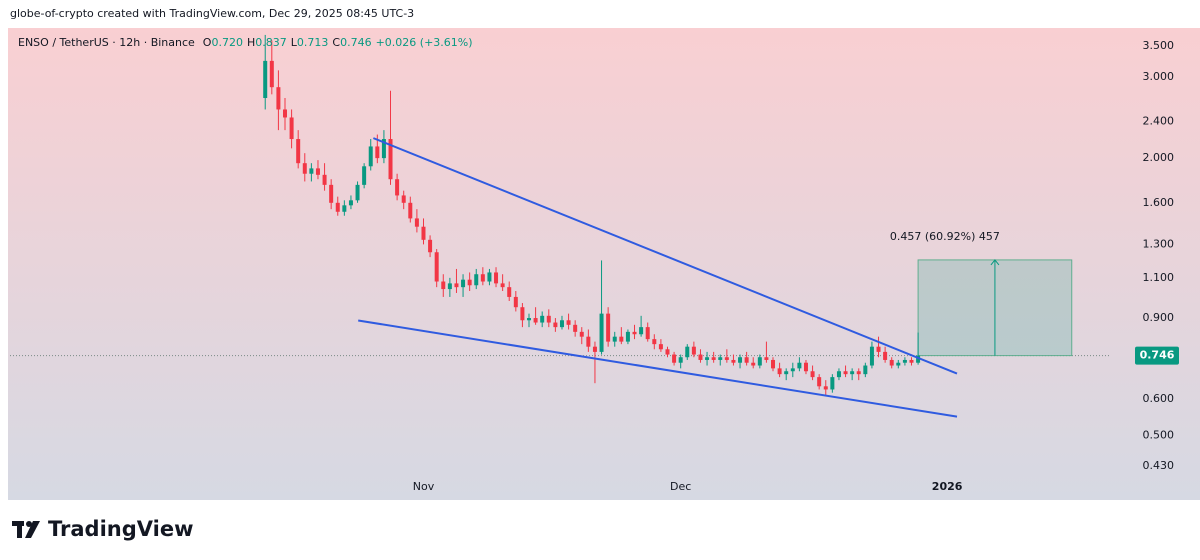  Describe the element at coordinates (945, 236) in the screenshot. I see `measure-label: 0.457 (60.92%) 457` at that location.